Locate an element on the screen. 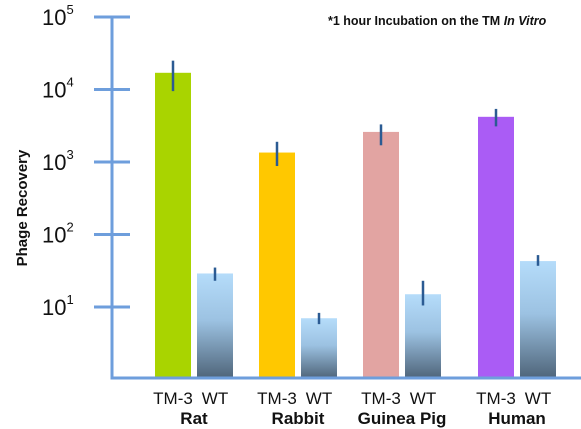 Image resolution: width=581 pixels, height=429 pixels. bar-rabbit-wt is located at coordinates (319, 348).